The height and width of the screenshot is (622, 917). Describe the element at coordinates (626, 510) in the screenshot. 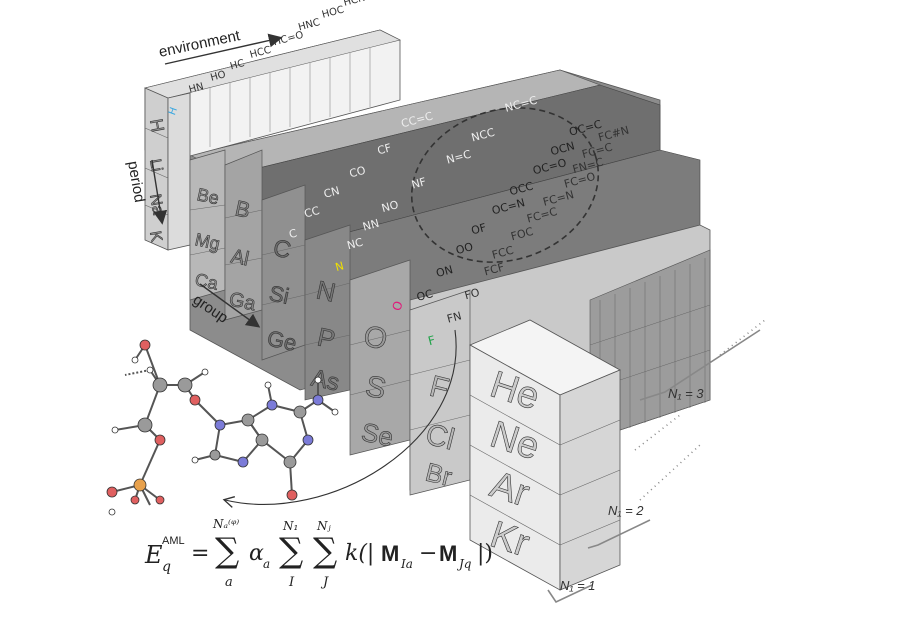

I see `ni-label-2: N₁ = 2` at that location.